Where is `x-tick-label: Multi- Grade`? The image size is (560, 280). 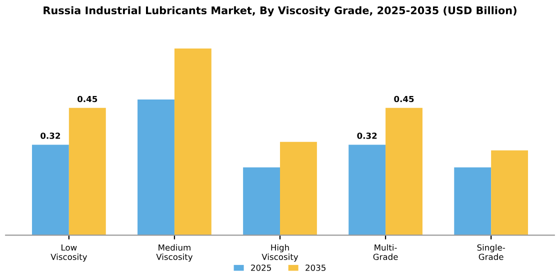 x-tick-label: Multi- Grade is located at coordinates (385, 252).